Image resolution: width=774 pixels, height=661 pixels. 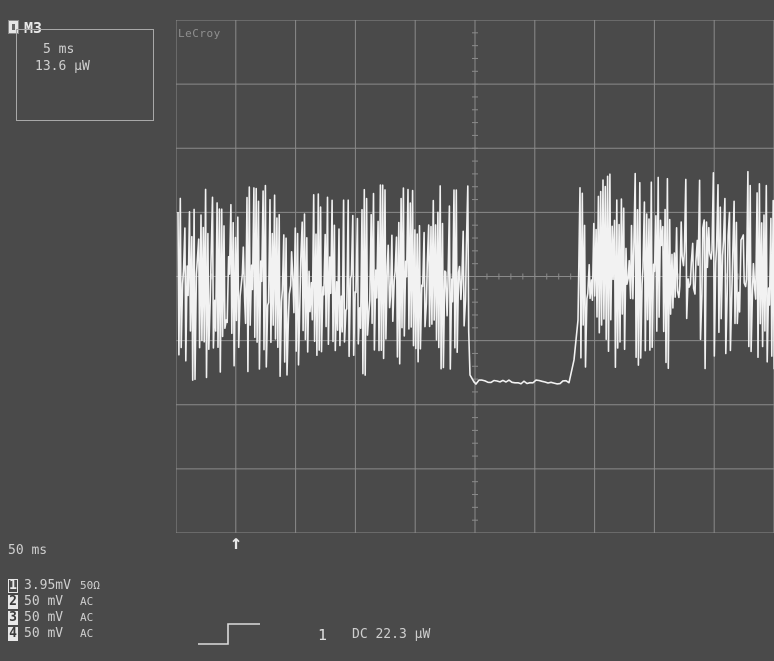 I want to click on trace-header: M3, so click(x=25, y=28).